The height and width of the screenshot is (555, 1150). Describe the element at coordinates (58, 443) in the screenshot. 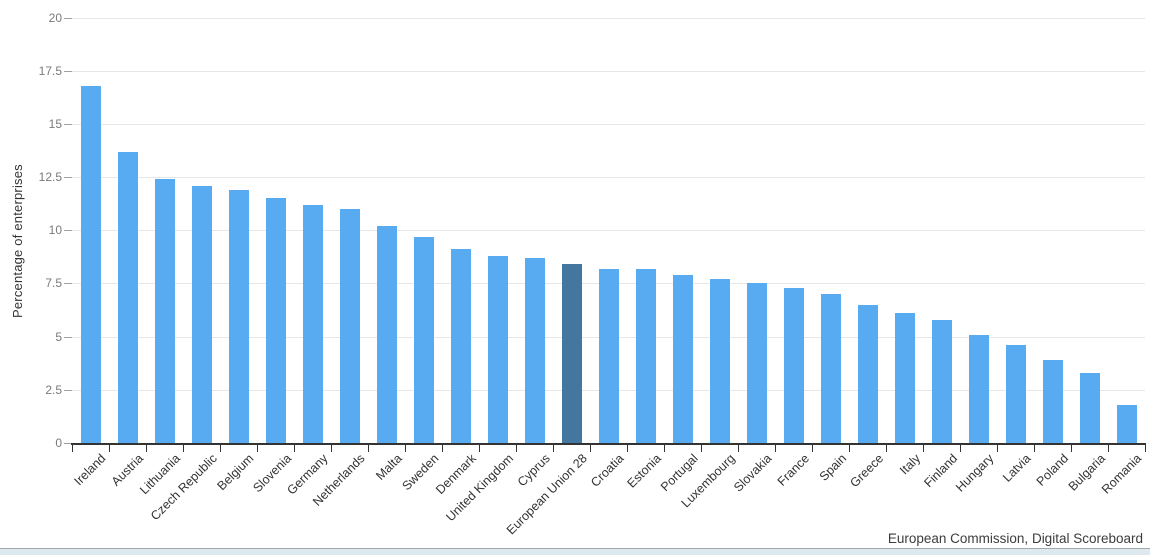

I see `y-tick-label: 0` at that location.